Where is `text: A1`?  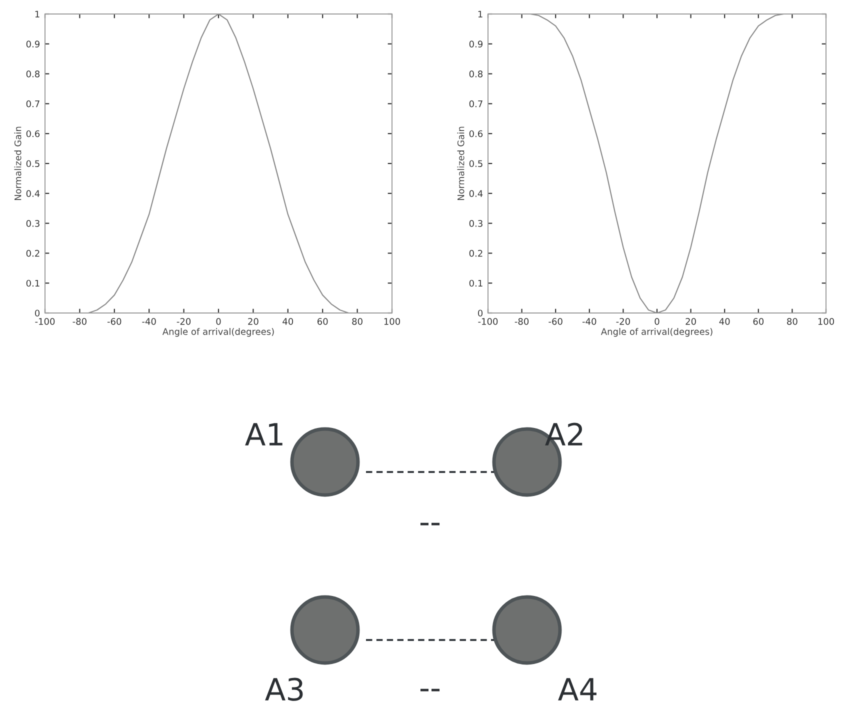
text: A1 is located at coordinates (263, 434).